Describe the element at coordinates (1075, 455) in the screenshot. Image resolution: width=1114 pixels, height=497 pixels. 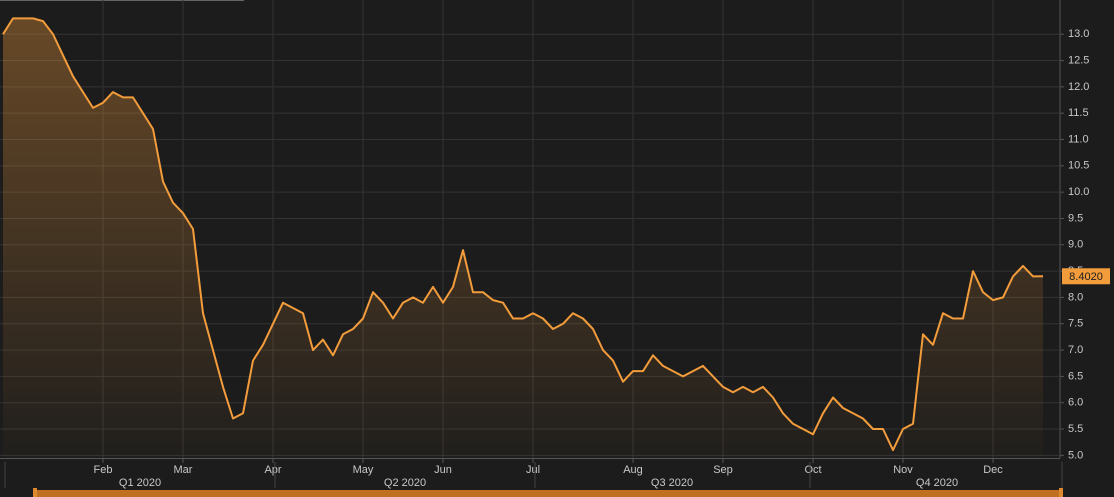
I see `y-tick-label: 5.0` at that location.